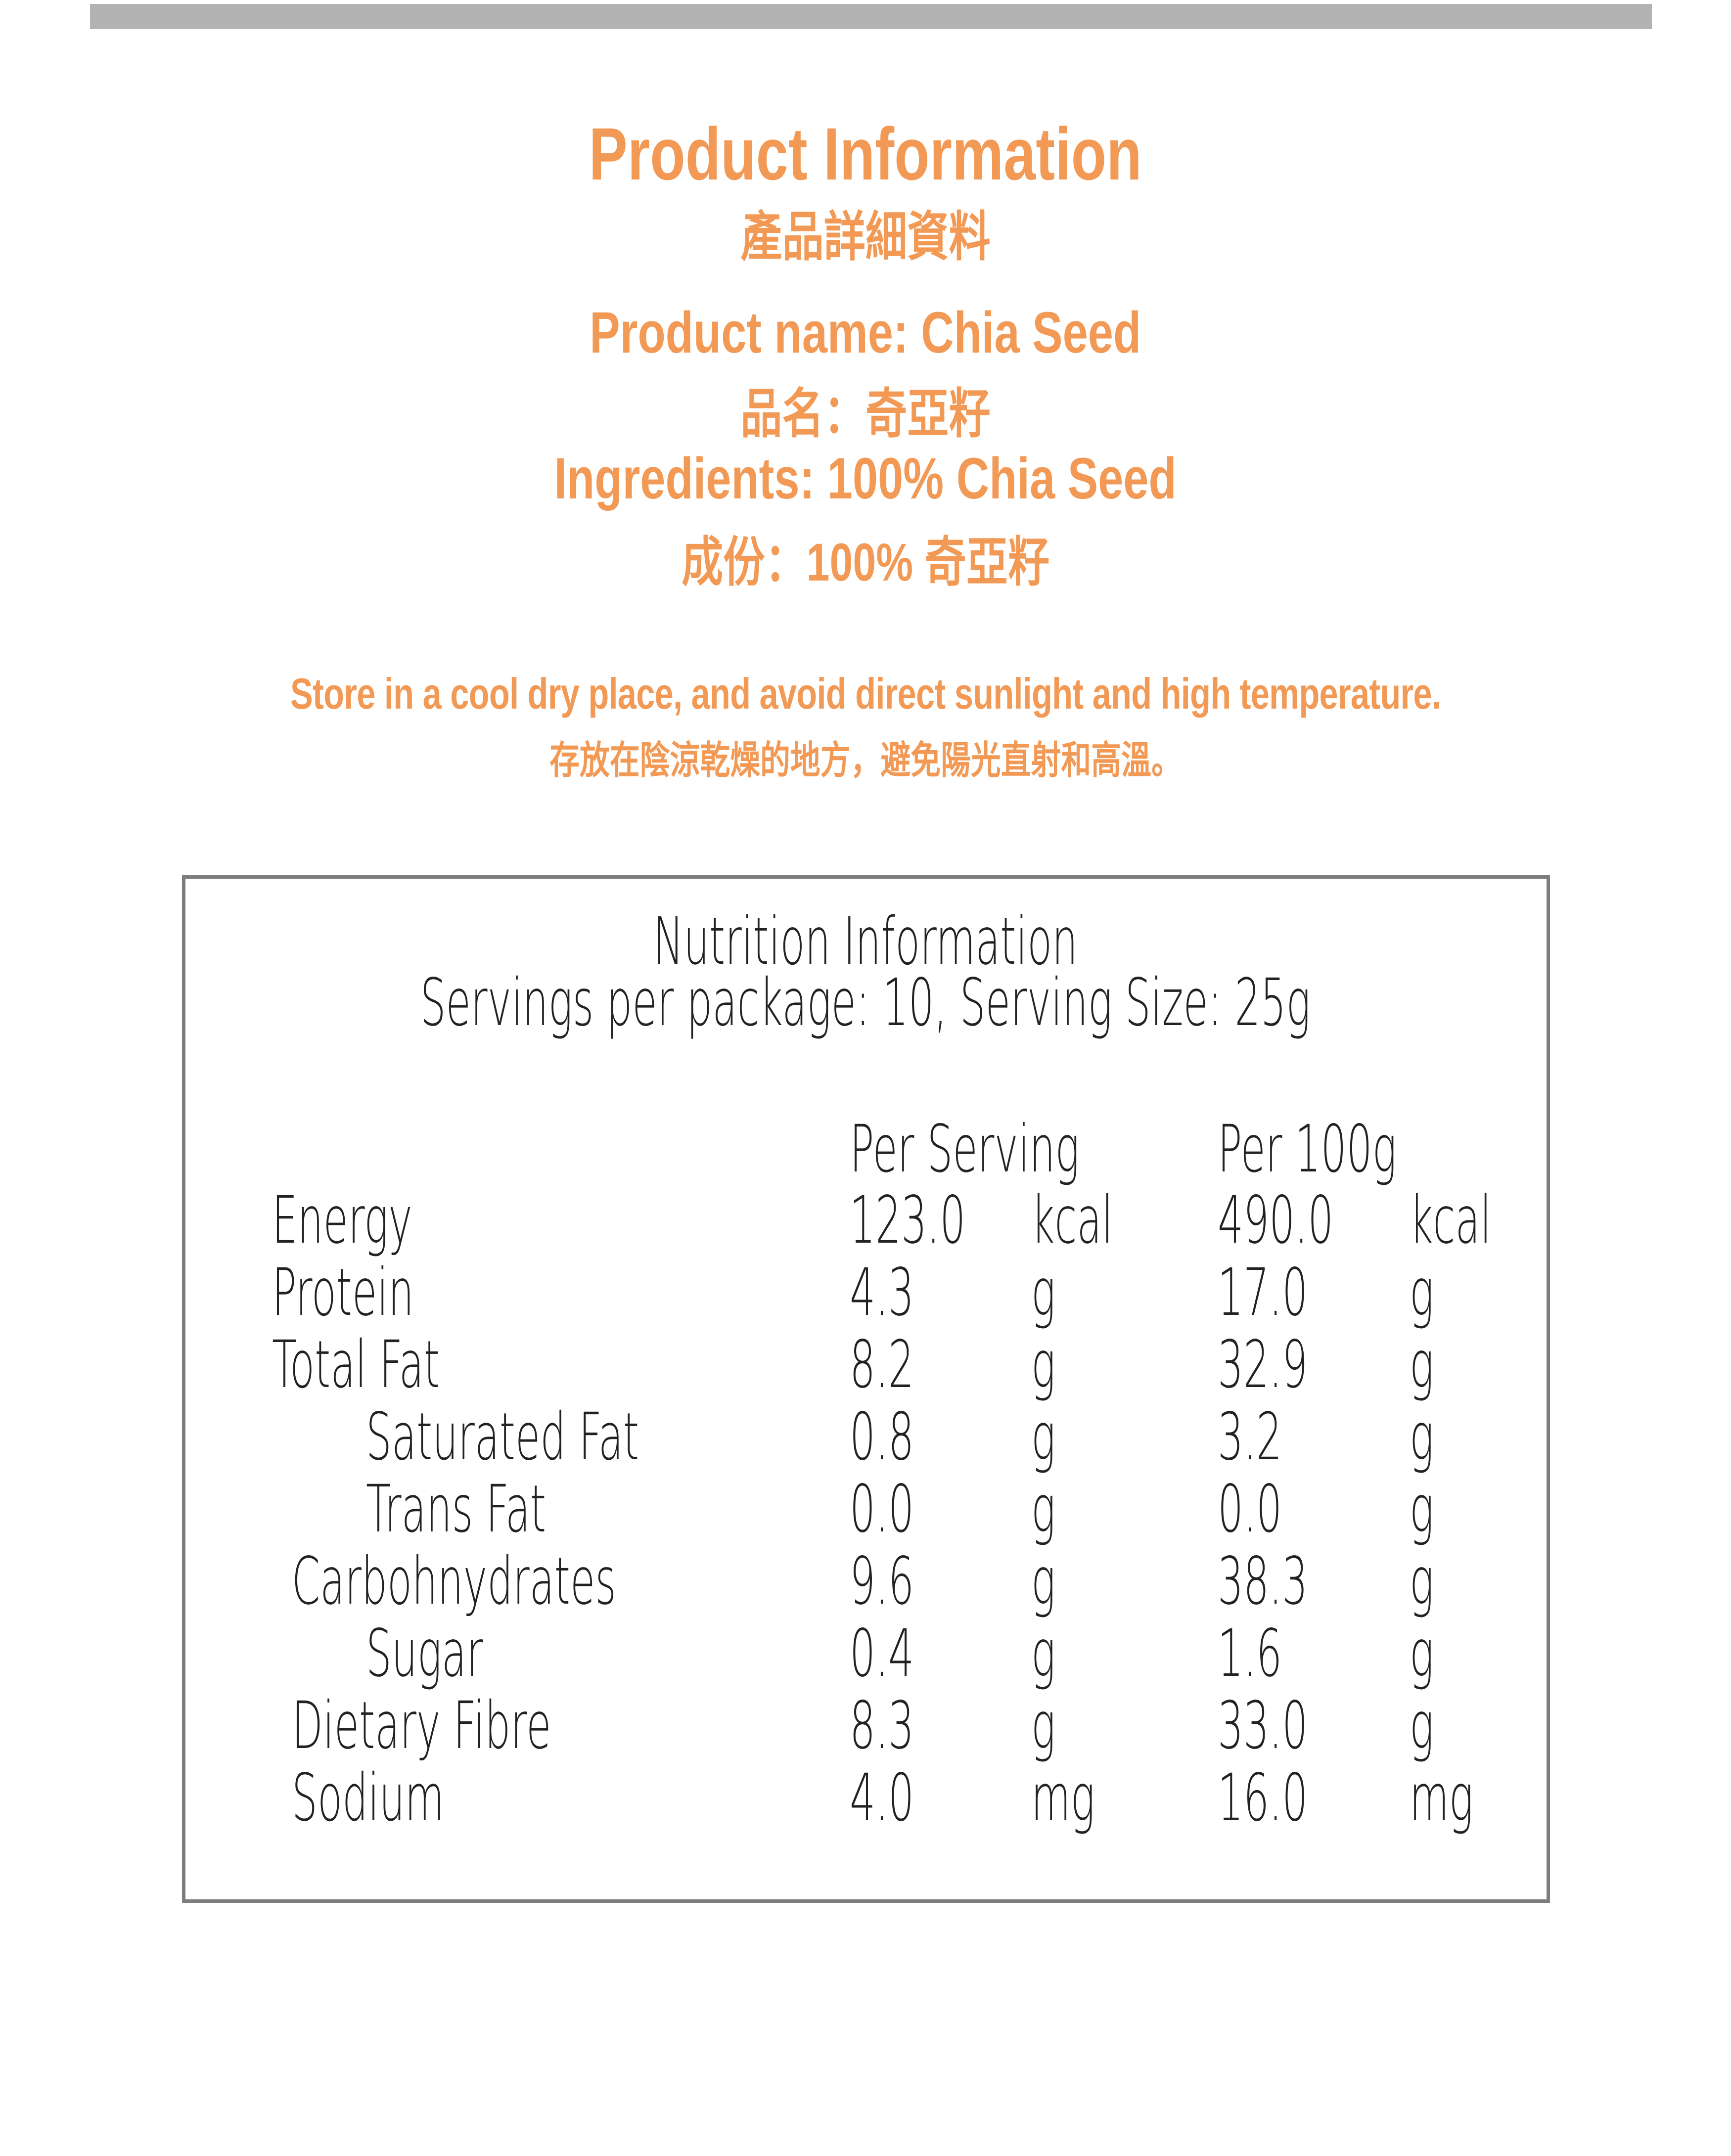 Image resolution: width=1731 pixels, height=2156 pixels. What do you see at coordinates (368, 1798) in the screenshot?
I see `nutrient-label: Sodium` at bounding box center [368, 1798].